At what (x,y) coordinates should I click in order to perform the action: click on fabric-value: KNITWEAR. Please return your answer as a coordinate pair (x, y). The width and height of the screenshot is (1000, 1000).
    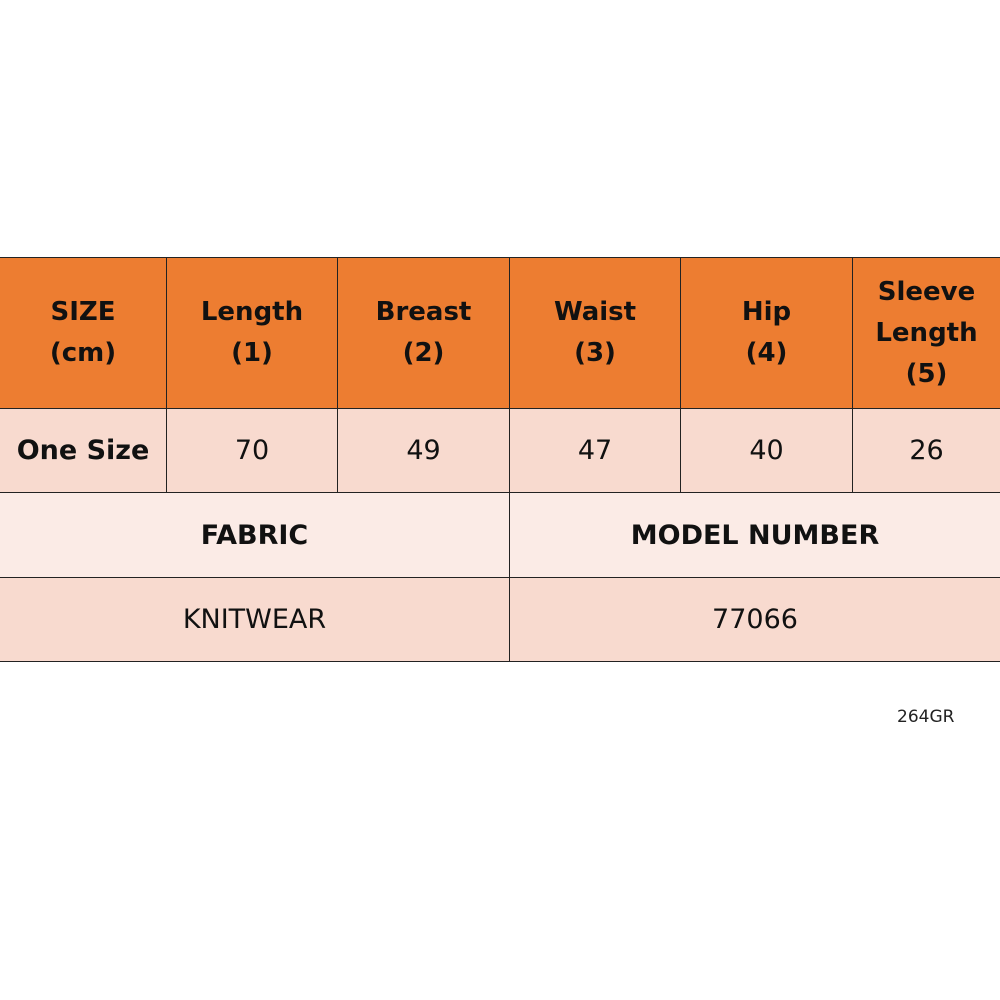
    Looking at the image, I should click on (255, 620).